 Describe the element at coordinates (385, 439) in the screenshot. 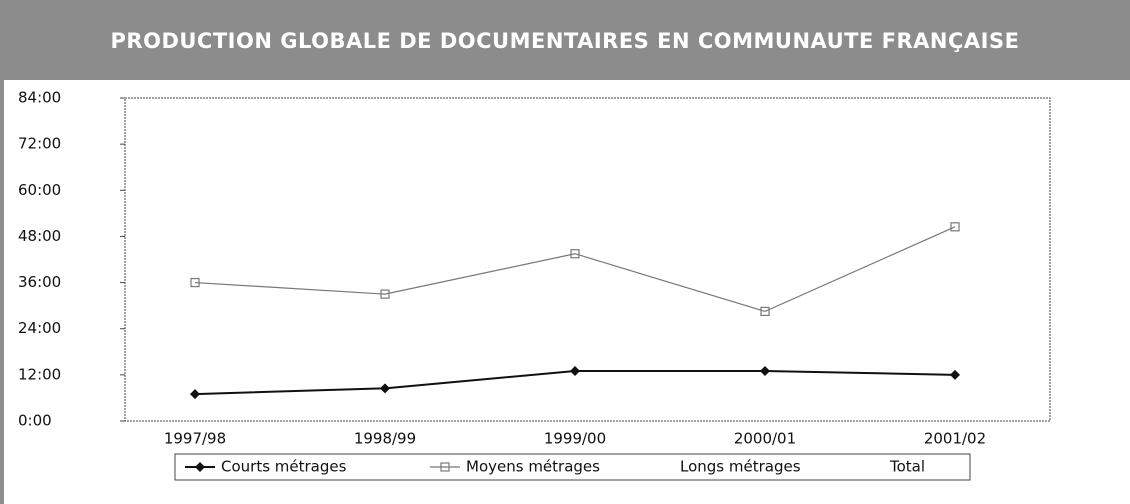

I see `x-tick-label: 1998/99` at that location.